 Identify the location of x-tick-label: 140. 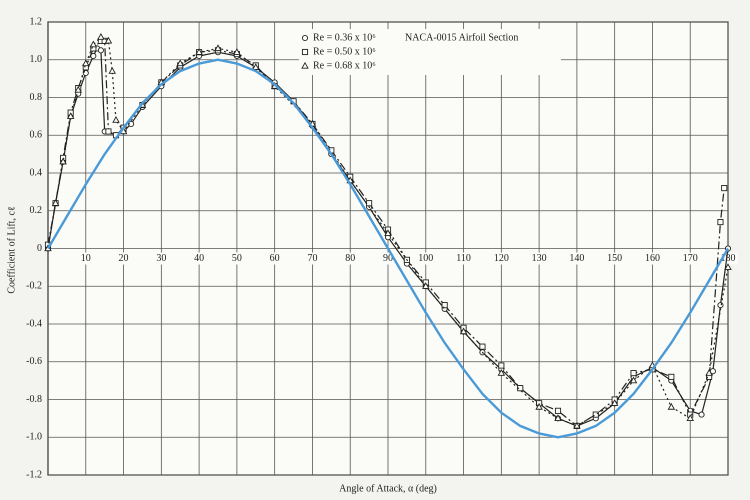
(576, 258).